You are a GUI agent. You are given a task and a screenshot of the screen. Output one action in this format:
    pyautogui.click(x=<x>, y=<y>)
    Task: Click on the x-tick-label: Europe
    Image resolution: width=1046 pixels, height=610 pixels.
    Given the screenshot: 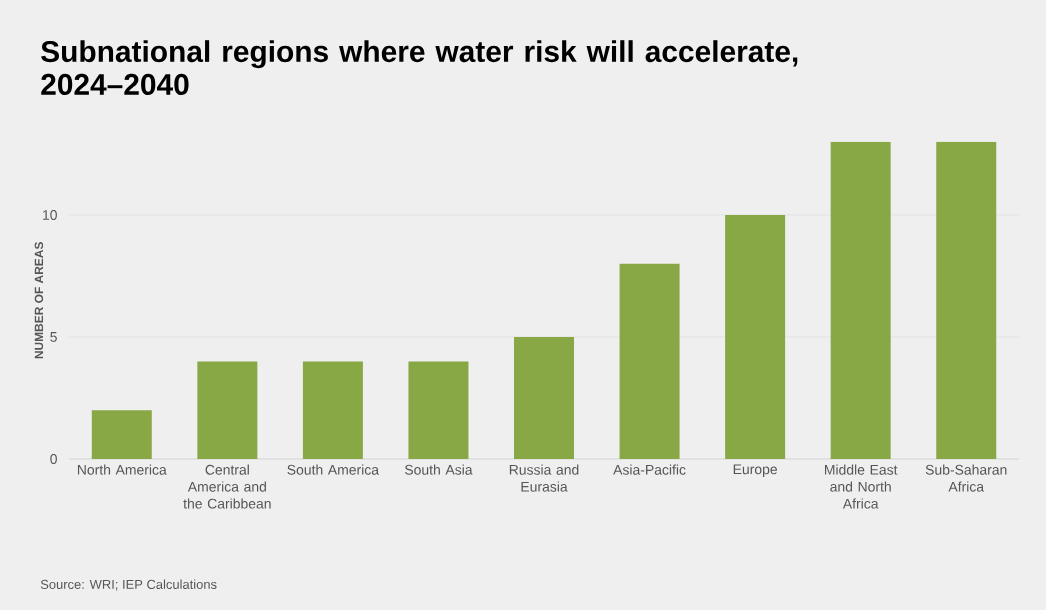 What is the action you would take?
    pyautogui.click(x=755, y=470)
    